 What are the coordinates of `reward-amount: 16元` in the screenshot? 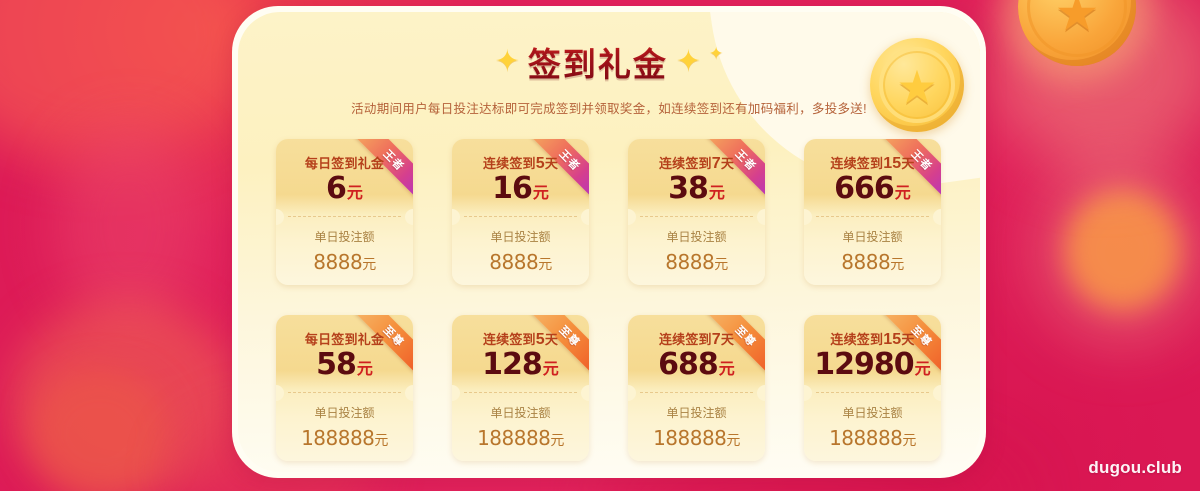 It's located at (520, 188).